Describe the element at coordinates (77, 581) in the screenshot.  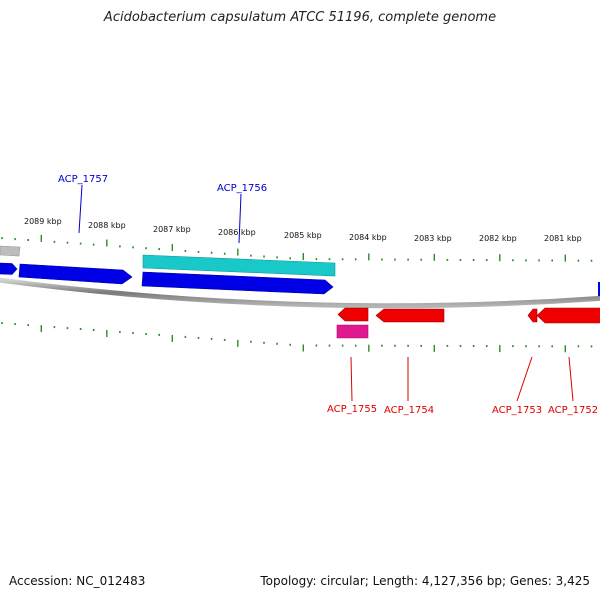
I see `accession-label: Accession: NC_012483` at that location.